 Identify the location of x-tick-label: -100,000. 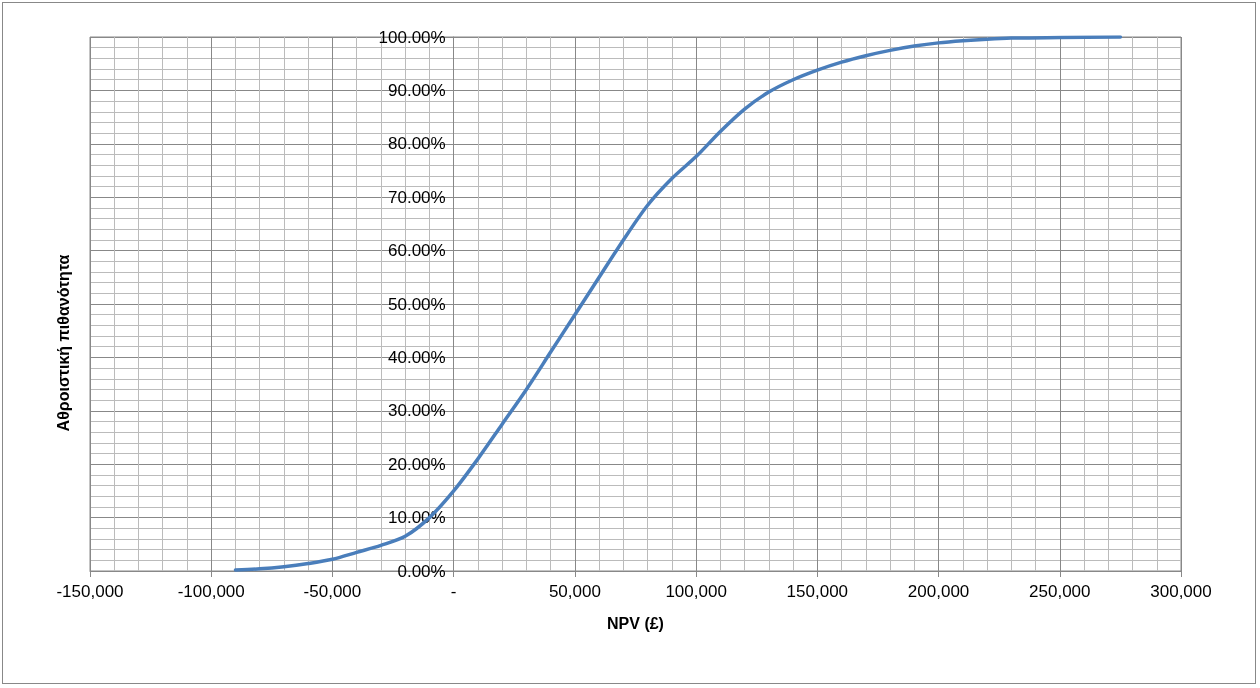
(211, 591).